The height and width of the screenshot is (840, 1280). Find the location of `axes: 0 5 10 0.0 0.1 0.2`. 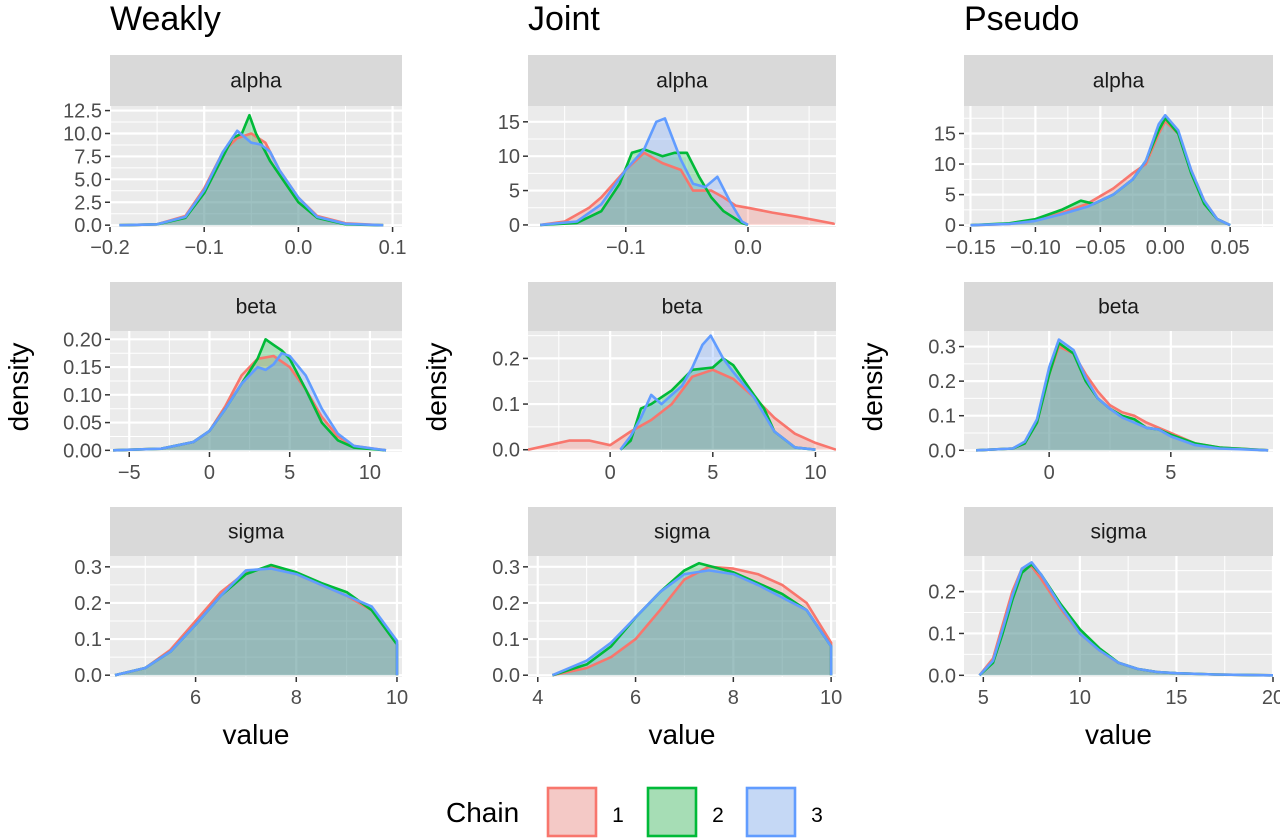

axes: 0 5 10 0.0 0.1 0.2 is located at coordinates (659, 416).